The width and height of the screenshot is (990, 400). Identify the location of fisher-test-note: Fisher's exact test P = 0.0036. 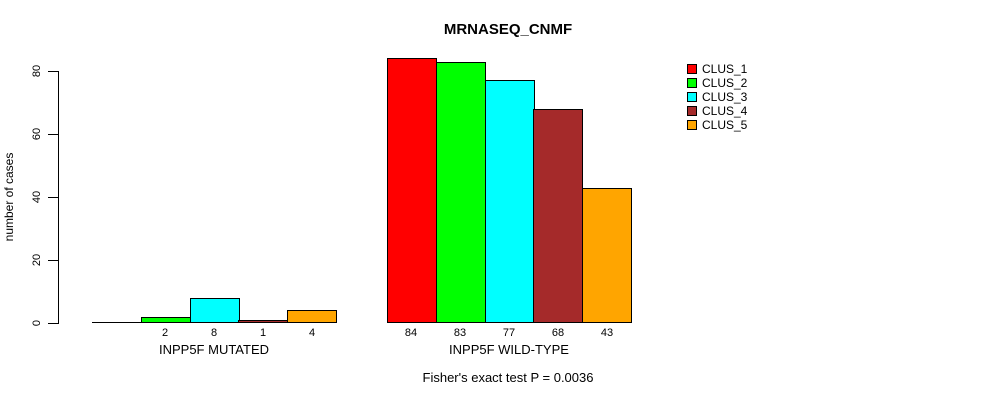
(508, 377).